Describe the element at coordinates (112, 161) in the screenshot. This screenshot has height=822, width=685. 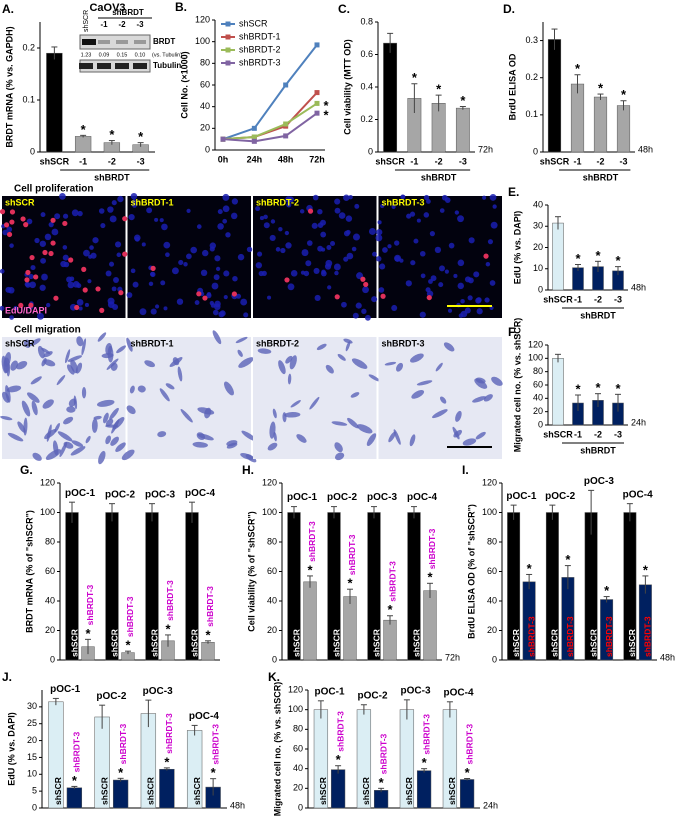
I see `x-tick-label: -2` at that location.